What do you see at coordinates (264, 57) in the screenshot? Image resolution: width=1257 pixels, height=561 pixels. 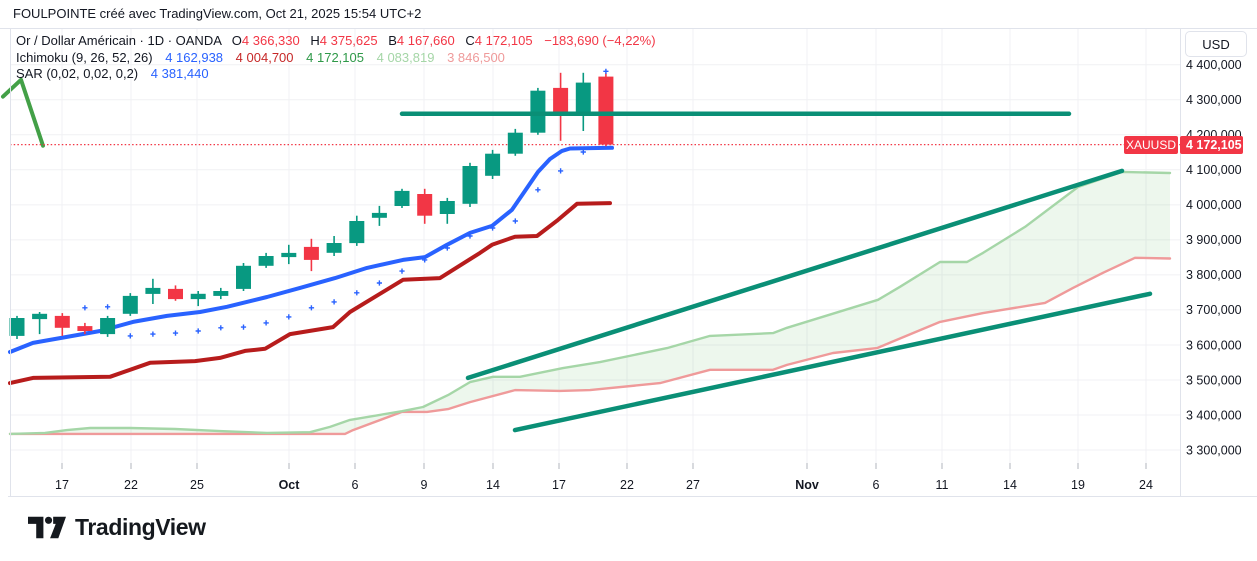 I see `ichimoku-base-value: 4 004,700` at bounding box center [264, 57].